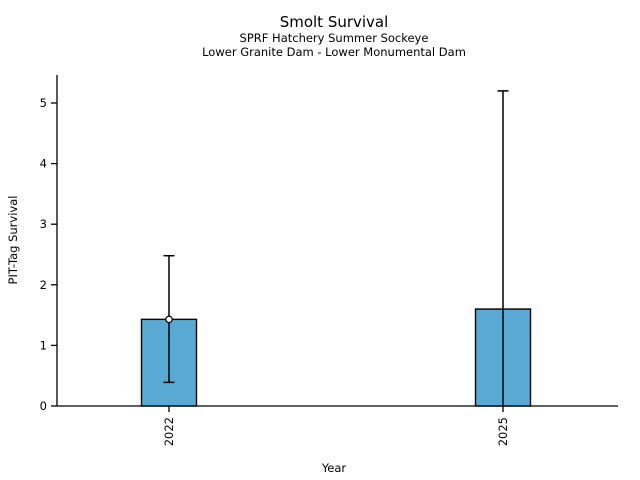 The image size is (640, 480). I want to click on chart-subtitle-line1: SPRF Hatchery Summer Sockeye, so click(334, 38).